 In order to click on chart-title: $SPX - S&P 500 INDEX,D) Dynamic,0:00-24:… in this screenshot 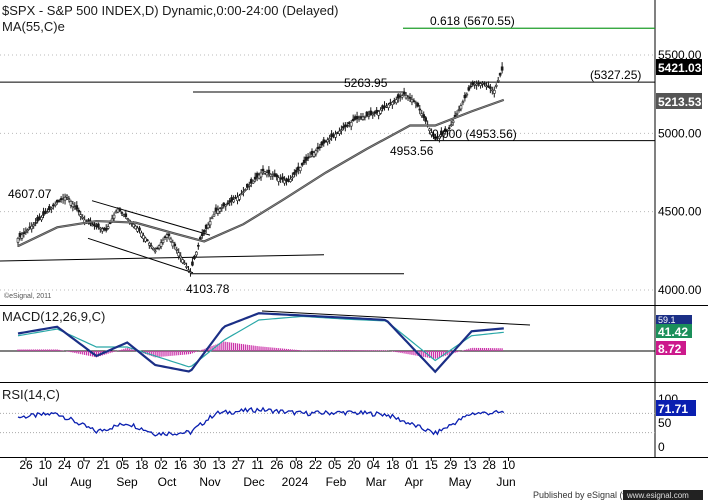, I will do `click(170, 10)`.